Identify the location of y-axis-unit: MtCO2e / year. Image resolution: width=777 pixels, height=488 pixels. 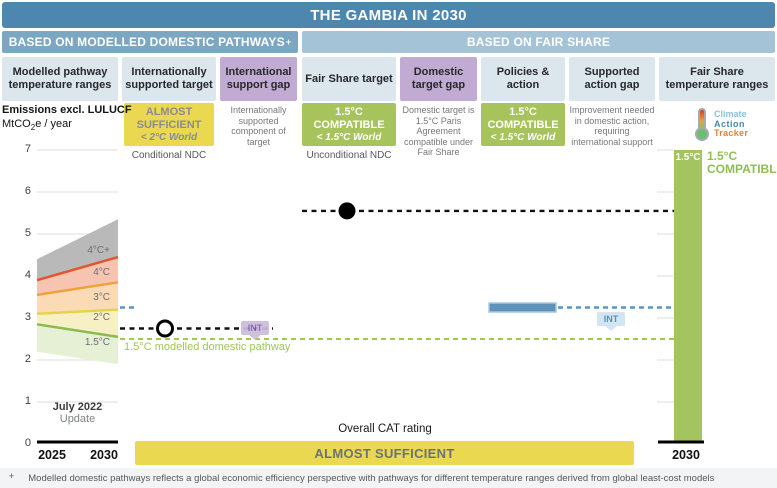
(37, 125).